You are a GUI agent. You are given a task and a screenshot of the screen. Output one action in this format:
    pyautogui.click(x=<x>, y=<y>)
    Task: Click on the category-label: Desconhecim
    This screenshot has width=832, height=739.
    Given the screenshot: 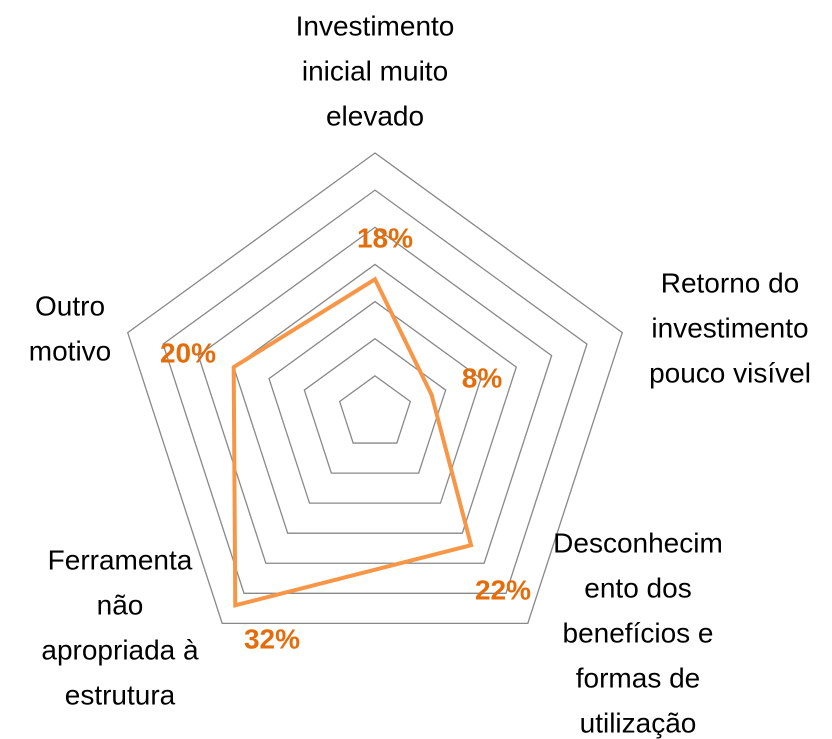 What is the action you would take?
    pyautogui.click(x=638, y=542)
    